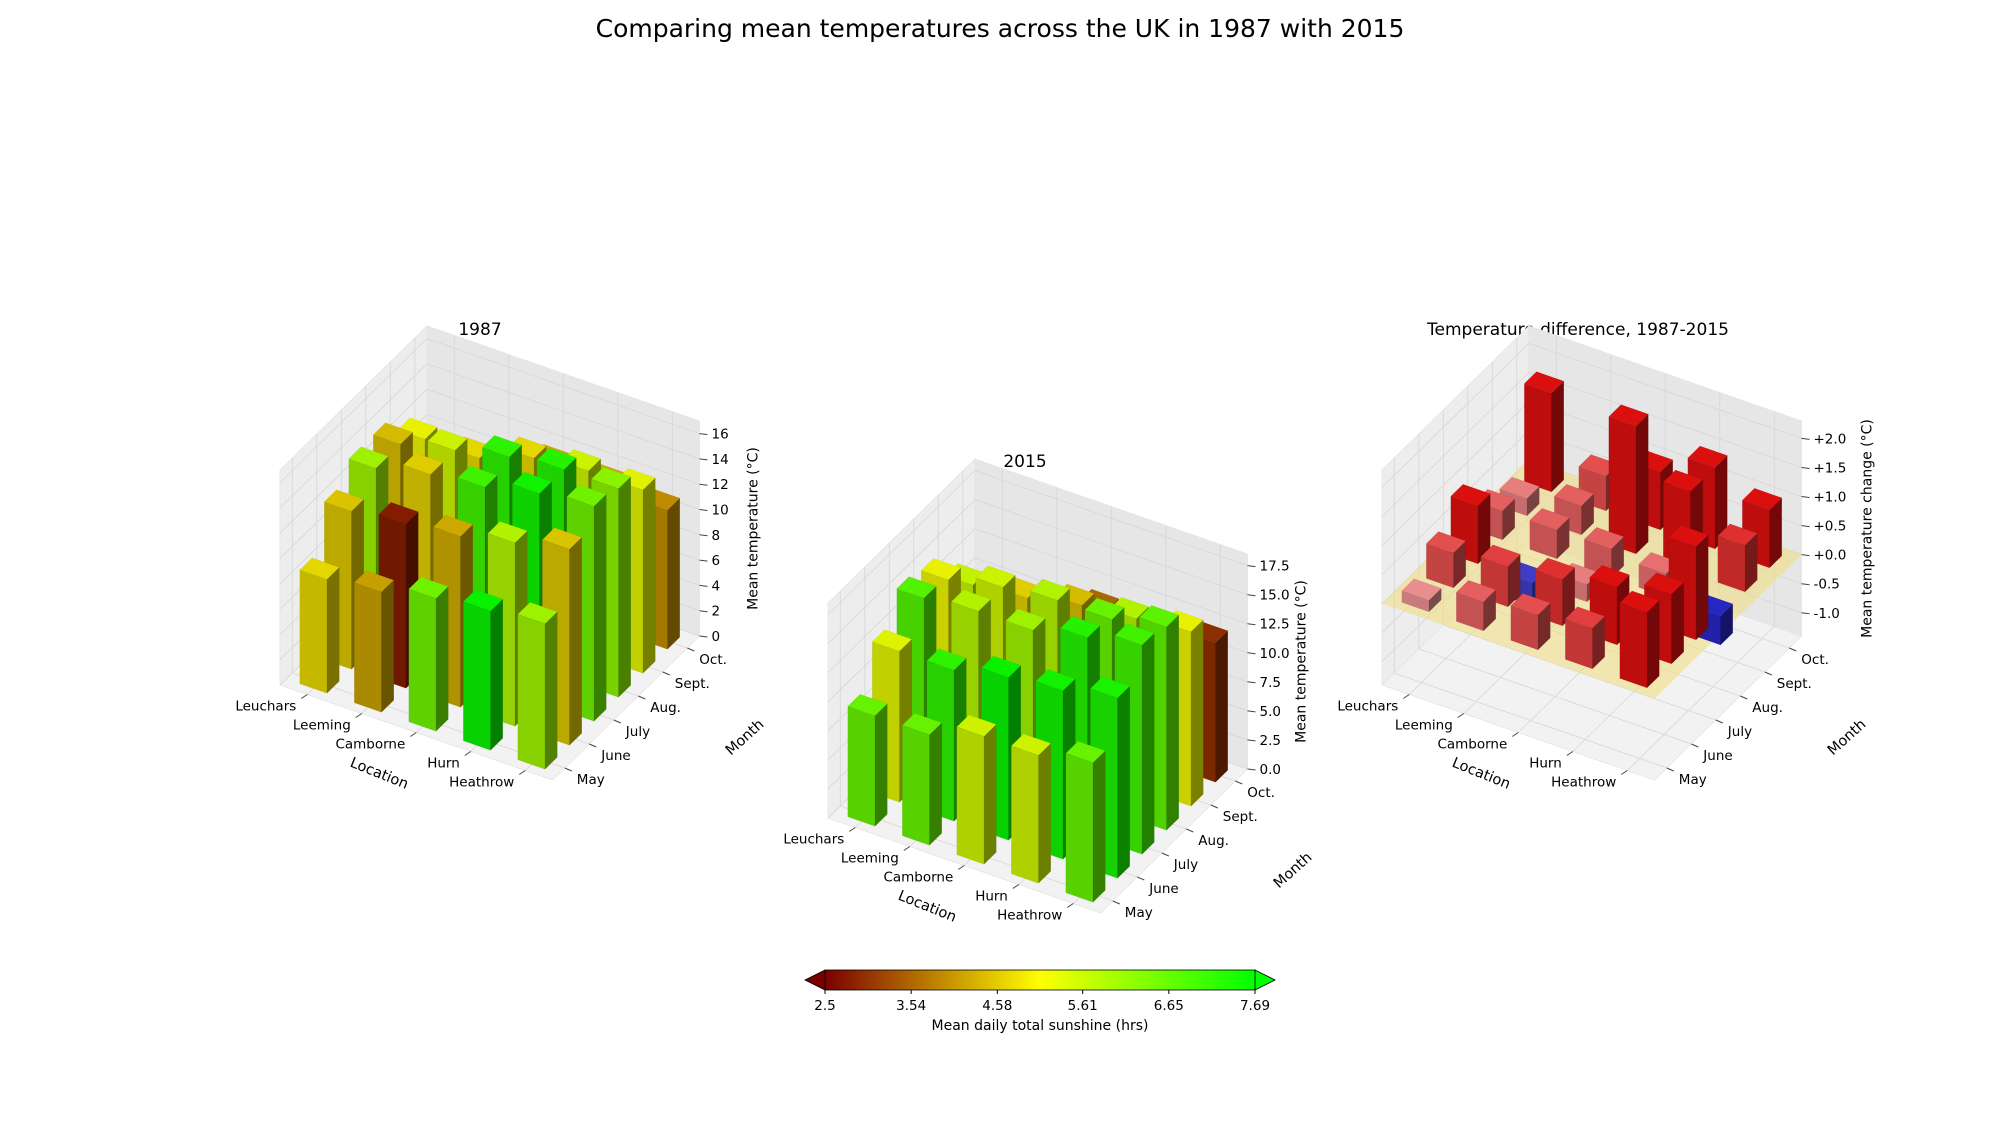  I want to click on colorbar-tick-label: 2.5, so click(824, 1006).